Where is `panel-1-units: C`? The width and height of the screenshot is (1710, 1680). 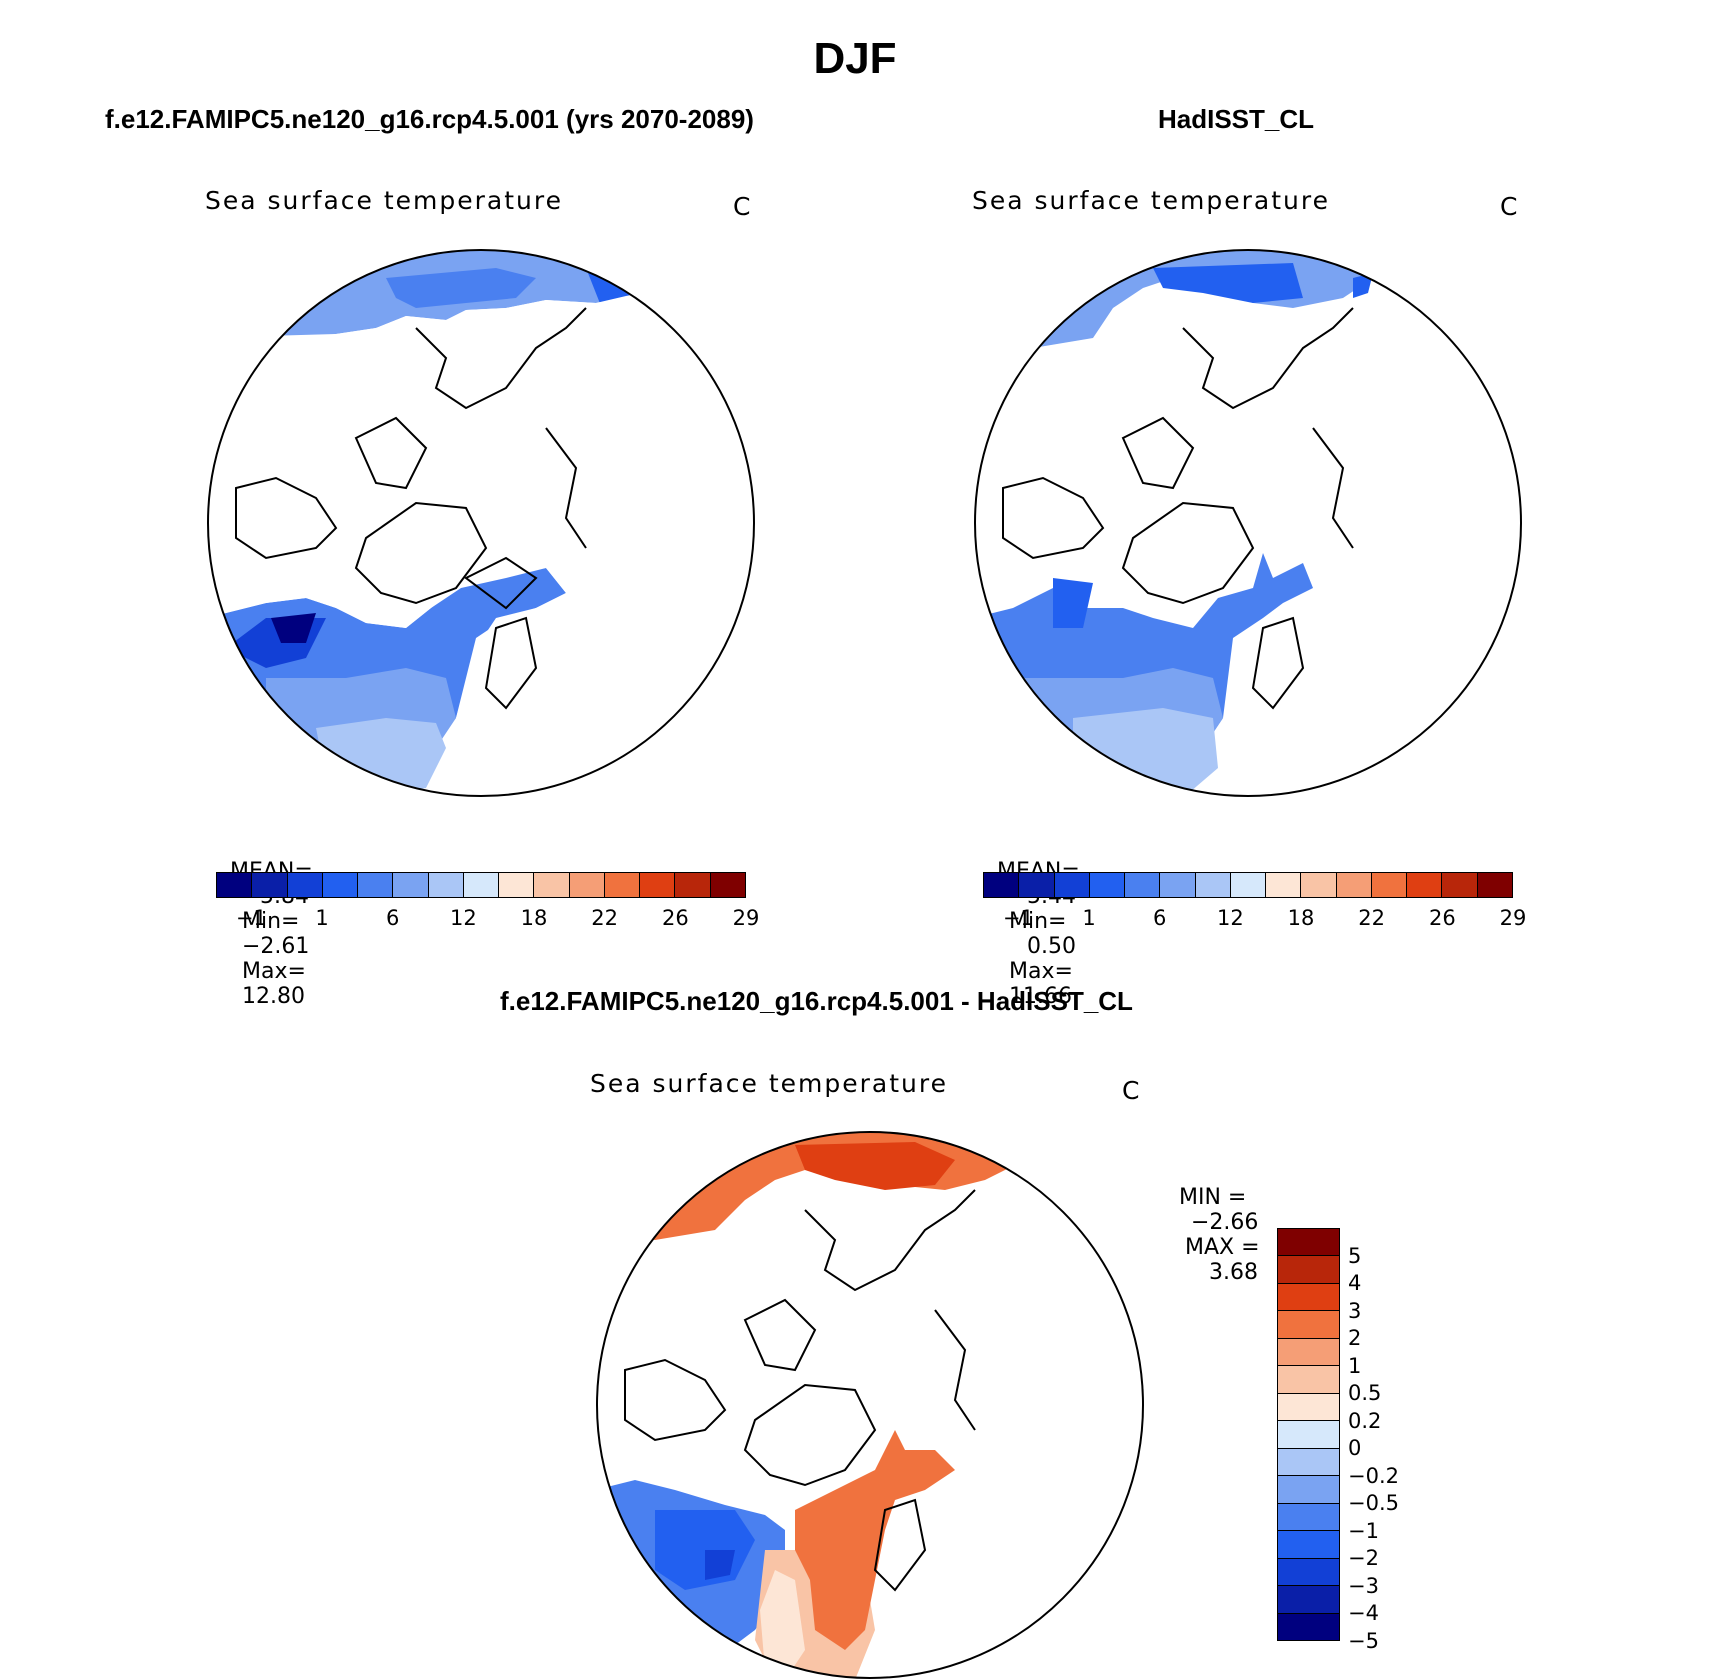
panel-1-units: C is located at coordinates (742, 206).